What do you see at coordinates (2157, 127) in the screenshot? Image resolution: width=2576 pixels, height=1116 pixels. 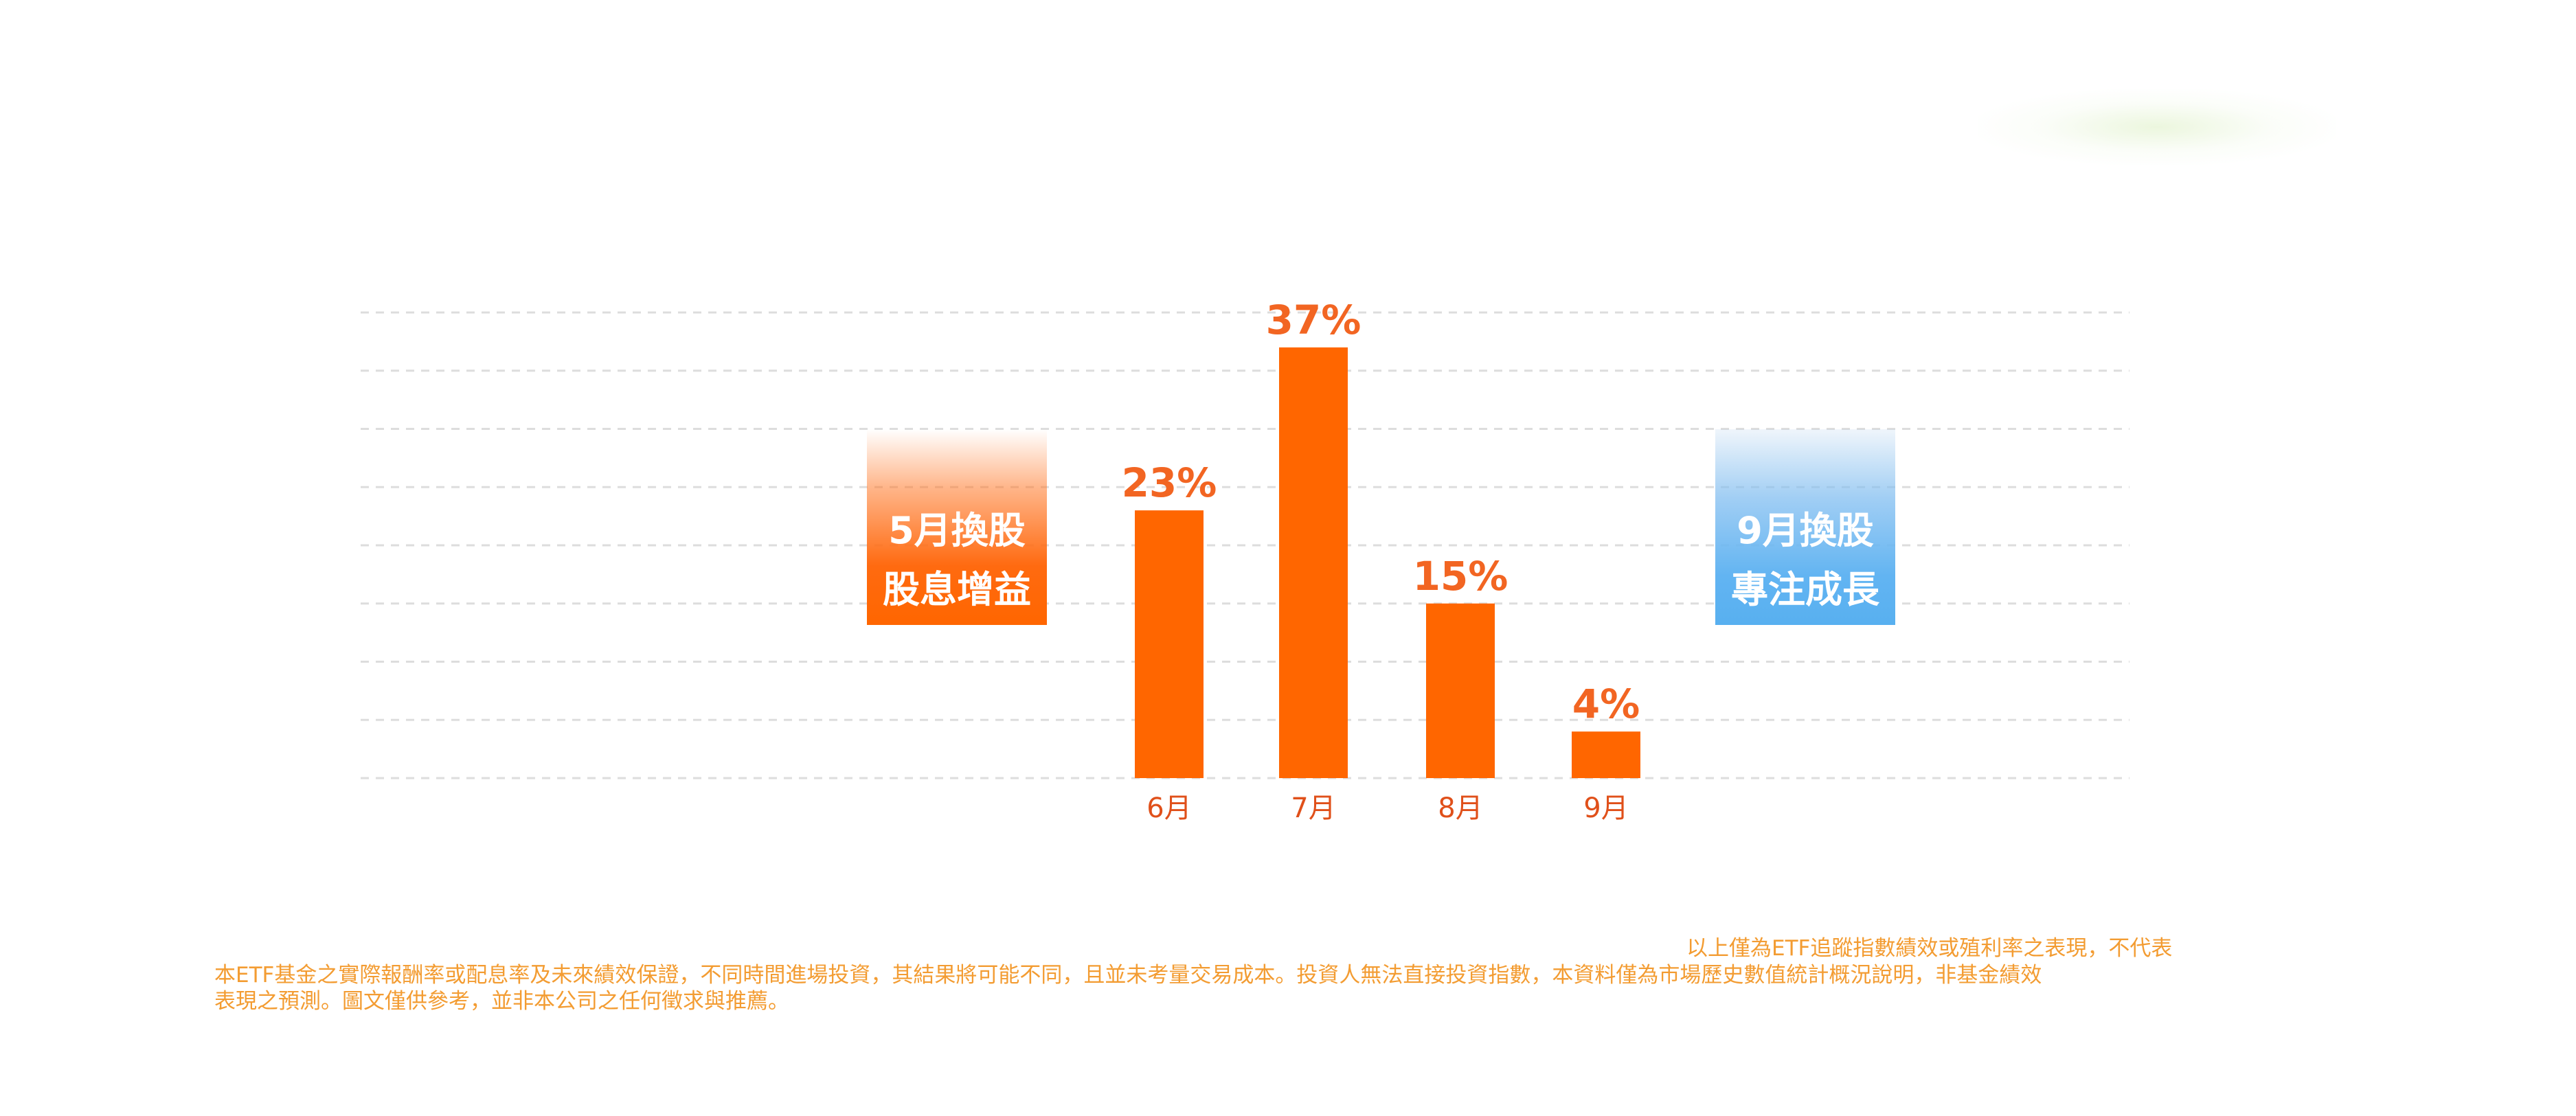 I see `decorative-glow` at bounding box center [2157, 127].